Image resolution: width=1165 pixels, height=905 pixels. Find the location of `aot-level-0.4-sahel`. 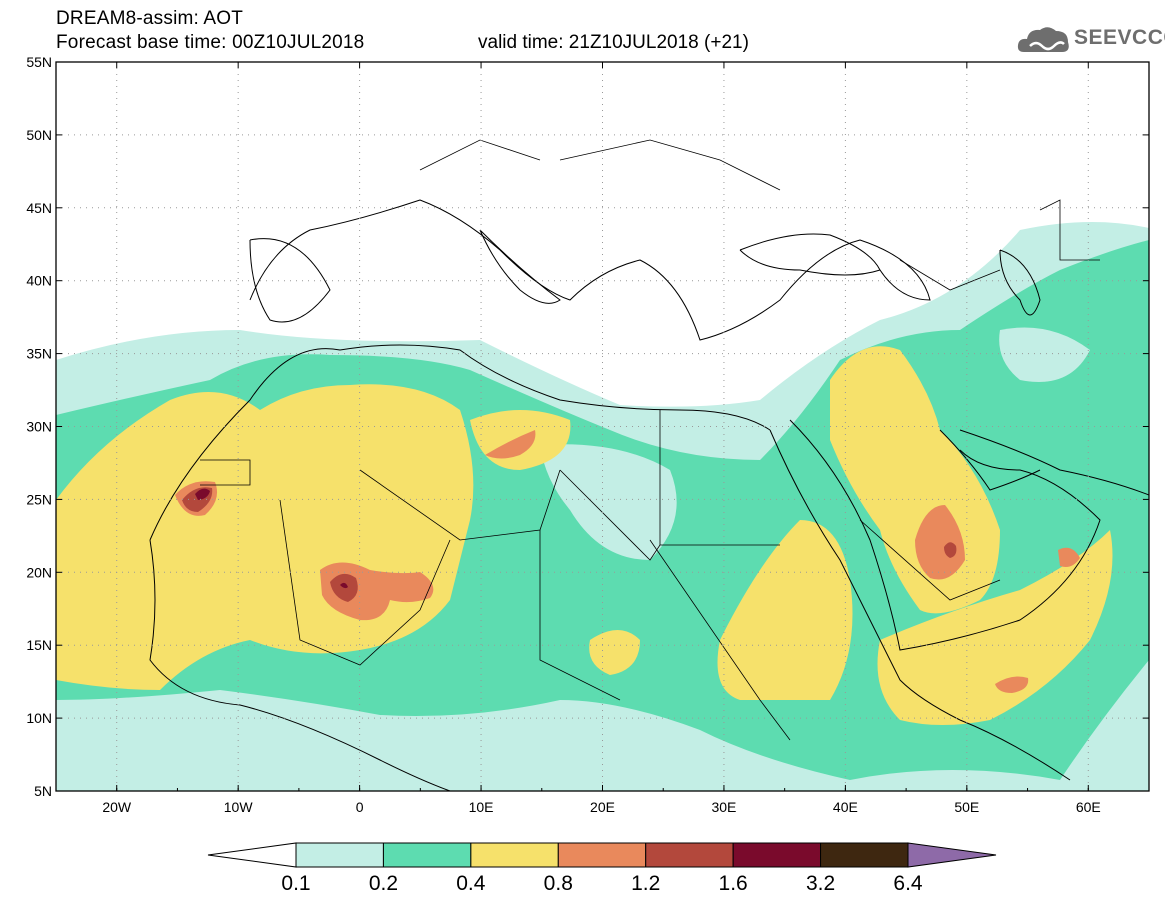

aot-level-0.4-sahel is located at coordinates (785, 610).